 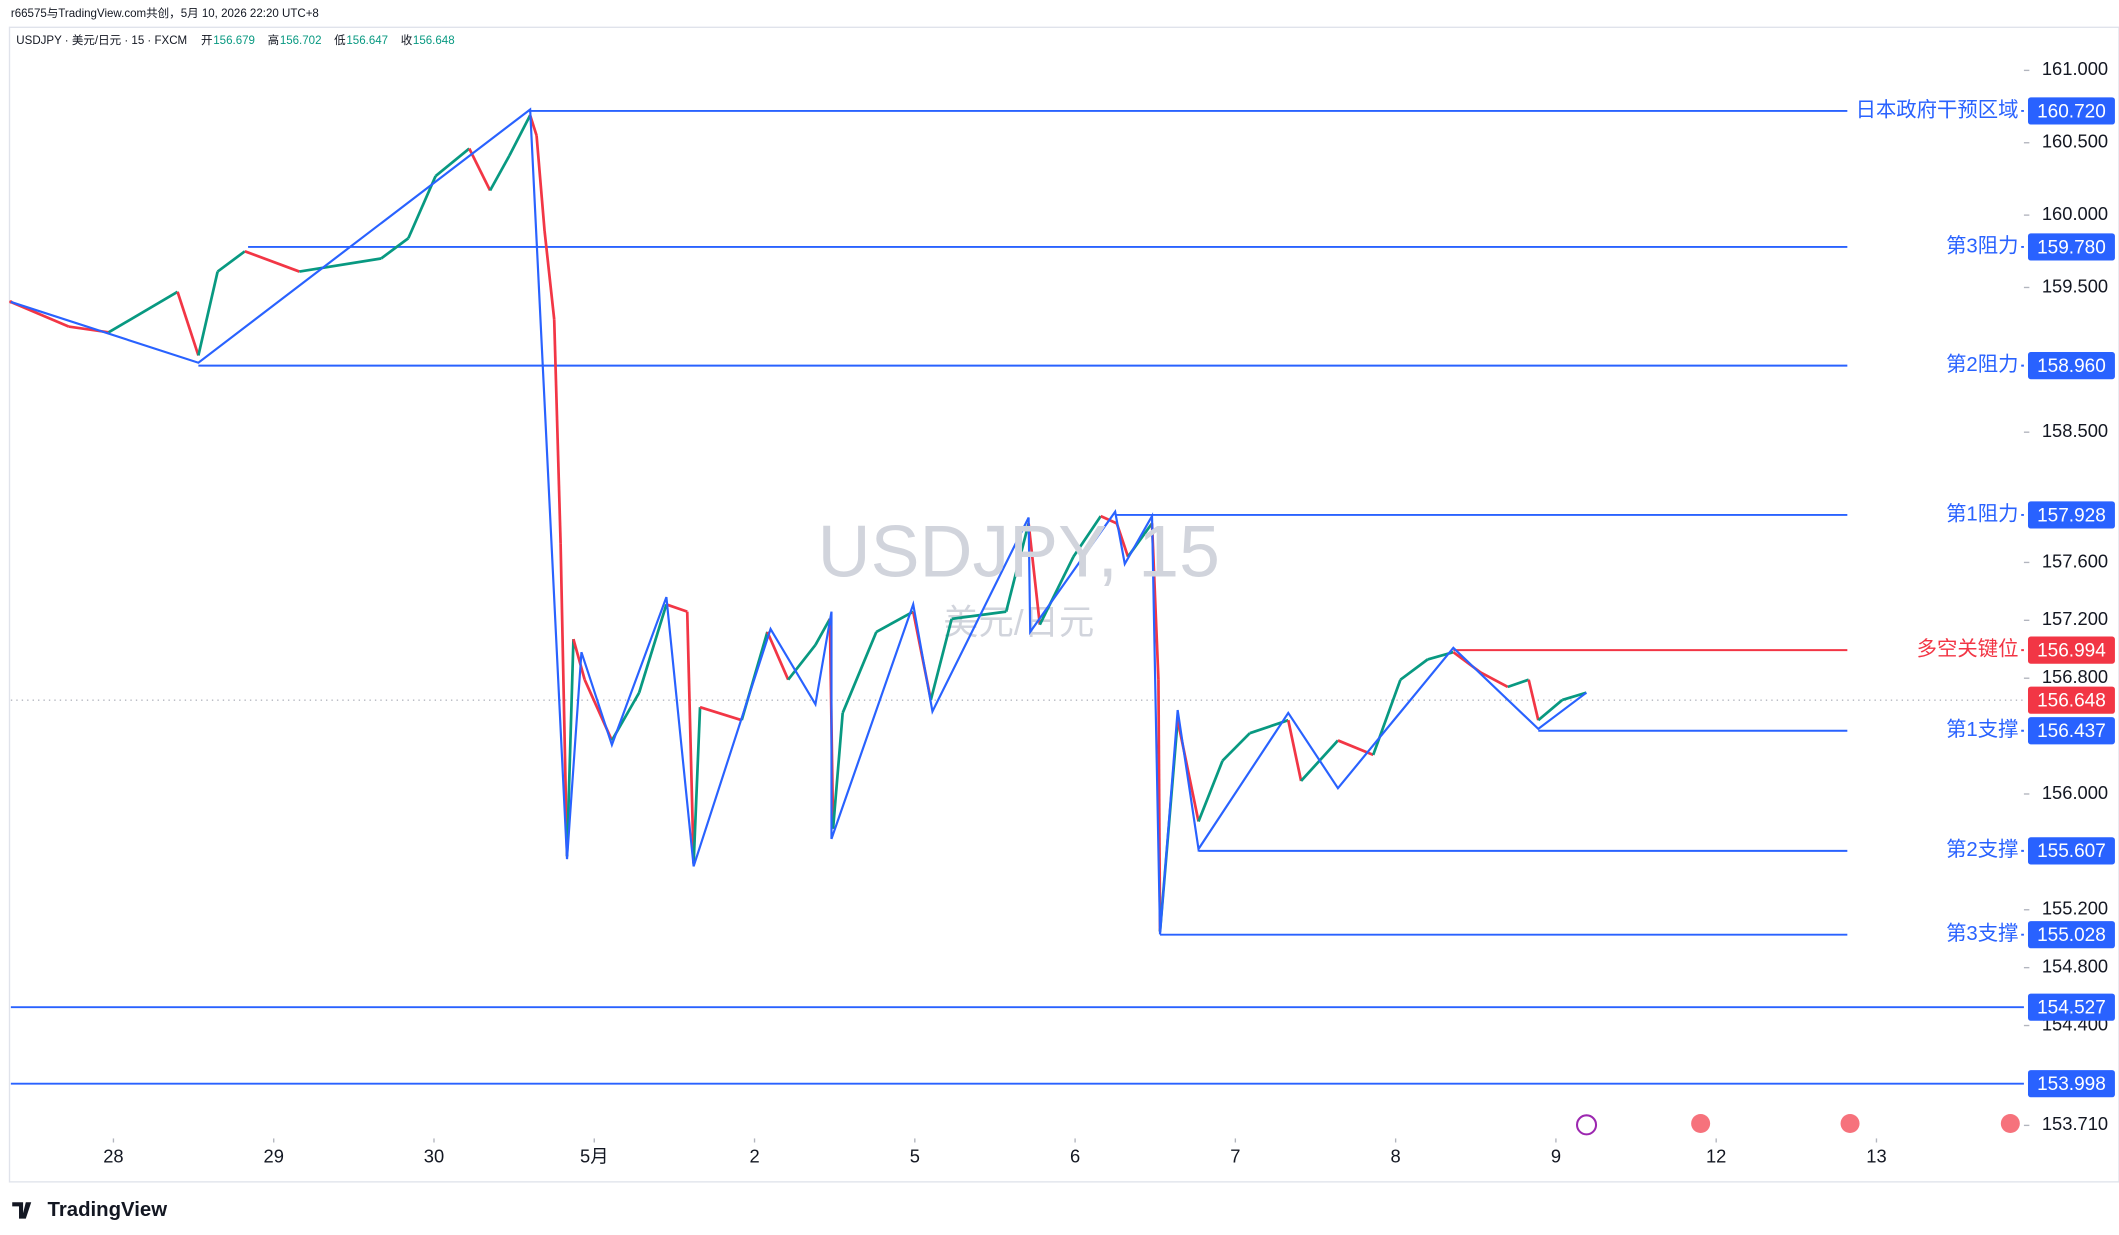 What do you see at coordinates (2071, 515) in the screenshot?
I see `price-badge-label: 157.928` at bounding box center [2071, 515].